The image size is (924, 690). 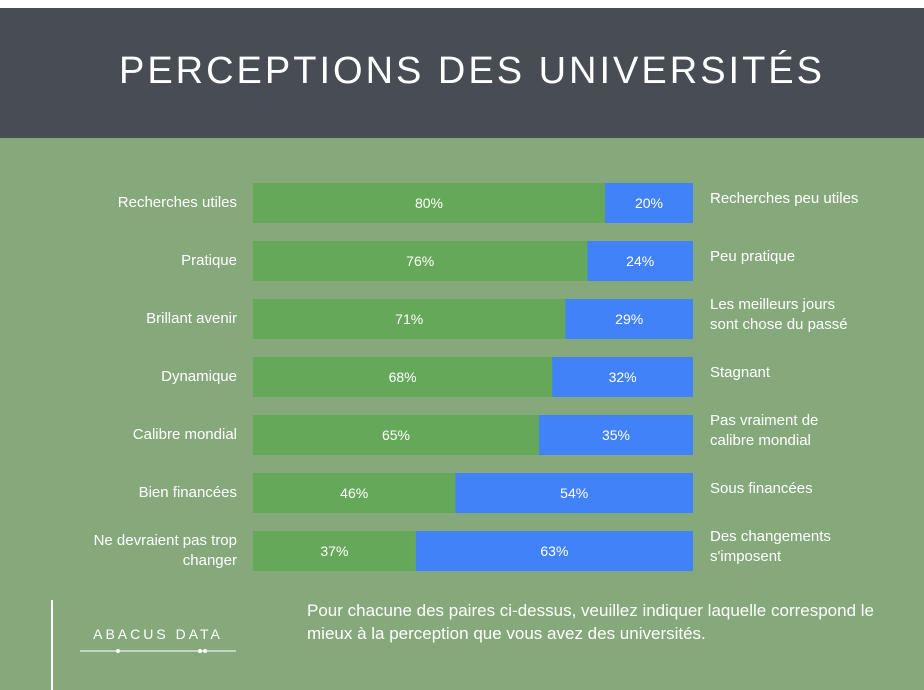 I want to click on right-label: Sous financées, so click(x=761, y=488).